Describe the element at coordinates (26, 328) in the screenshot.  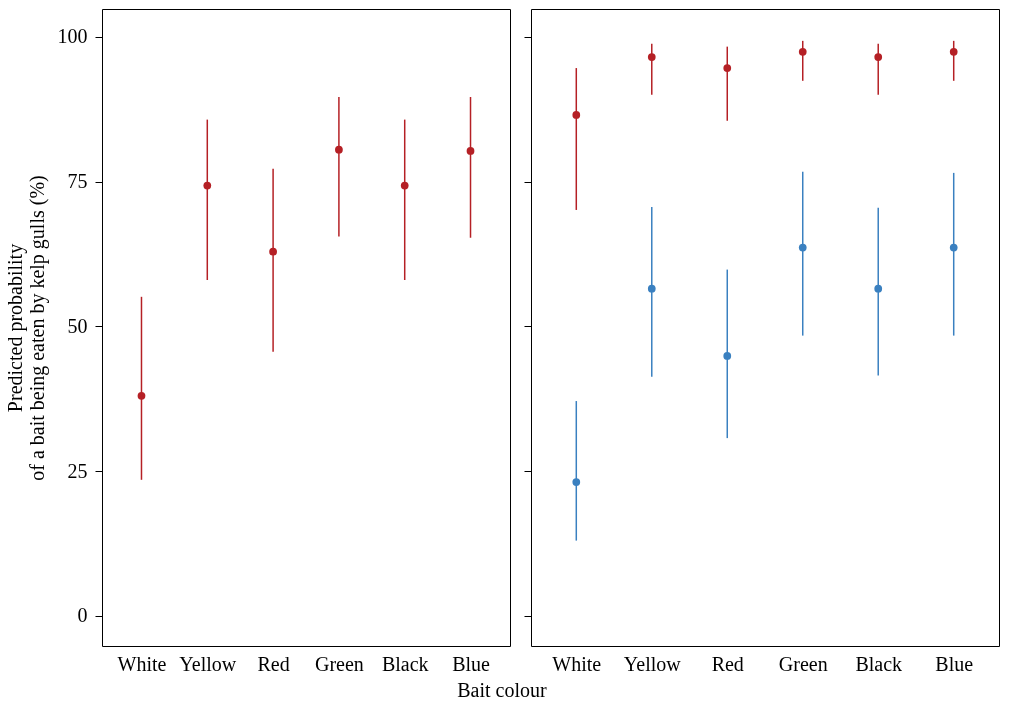
I see `y-axis-title: Predicted probability of a bait being eaten by kelp gulls (%)` at that location.